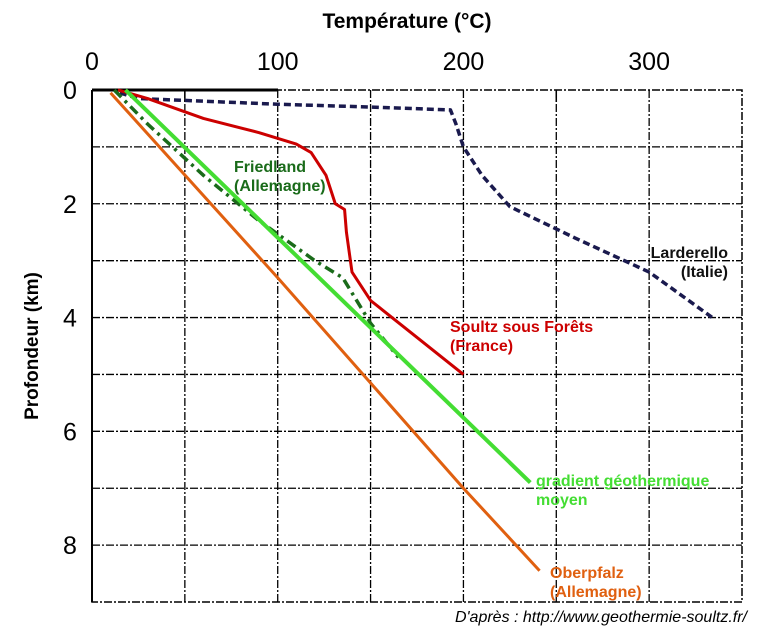 Image resolution: width=761 pixels, height=629 pixels. What do you see at coordinates (481, 346) in the screenshot?
I see `series-label-line: (France)` at bounding box center [481, 346].